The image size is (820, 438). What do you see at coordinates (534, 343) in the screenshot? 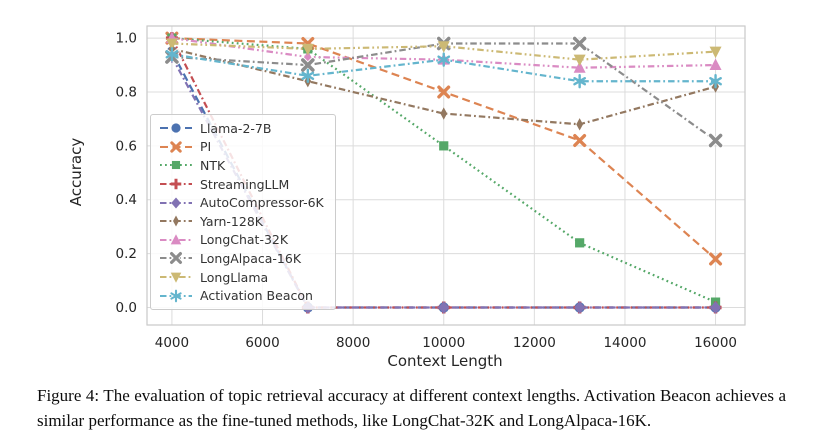
I see `x-tick-label: 12000` at bounding box center [534, 343].